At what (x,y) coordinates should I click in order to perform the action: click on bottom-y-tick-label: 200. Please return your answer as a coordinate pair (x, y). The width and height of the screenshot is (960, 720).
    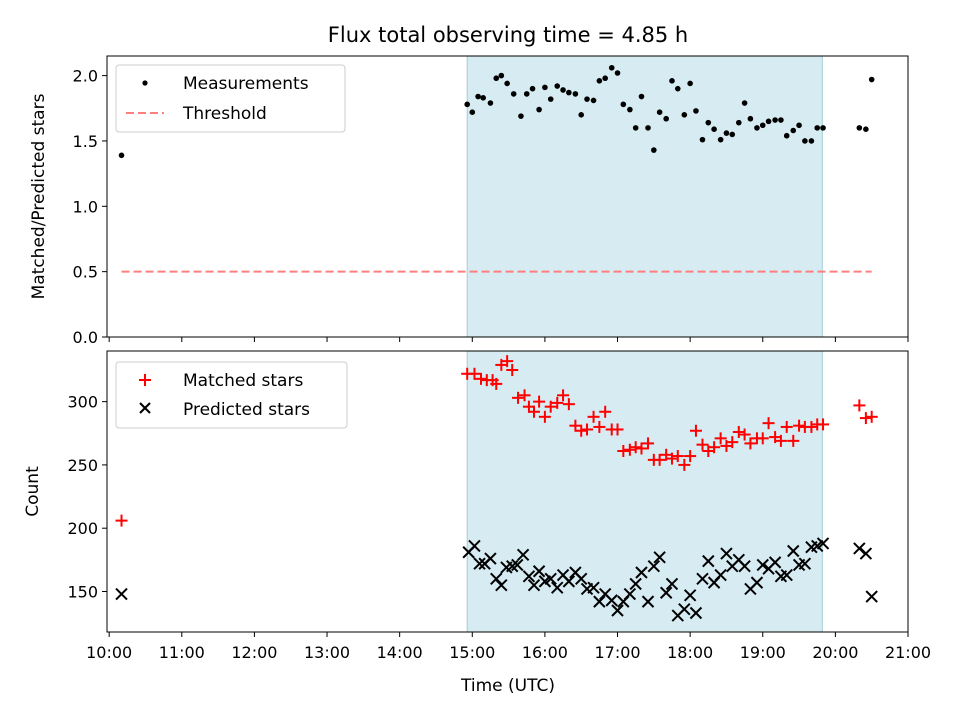
    Looking at the image, I should click on (82, 528).